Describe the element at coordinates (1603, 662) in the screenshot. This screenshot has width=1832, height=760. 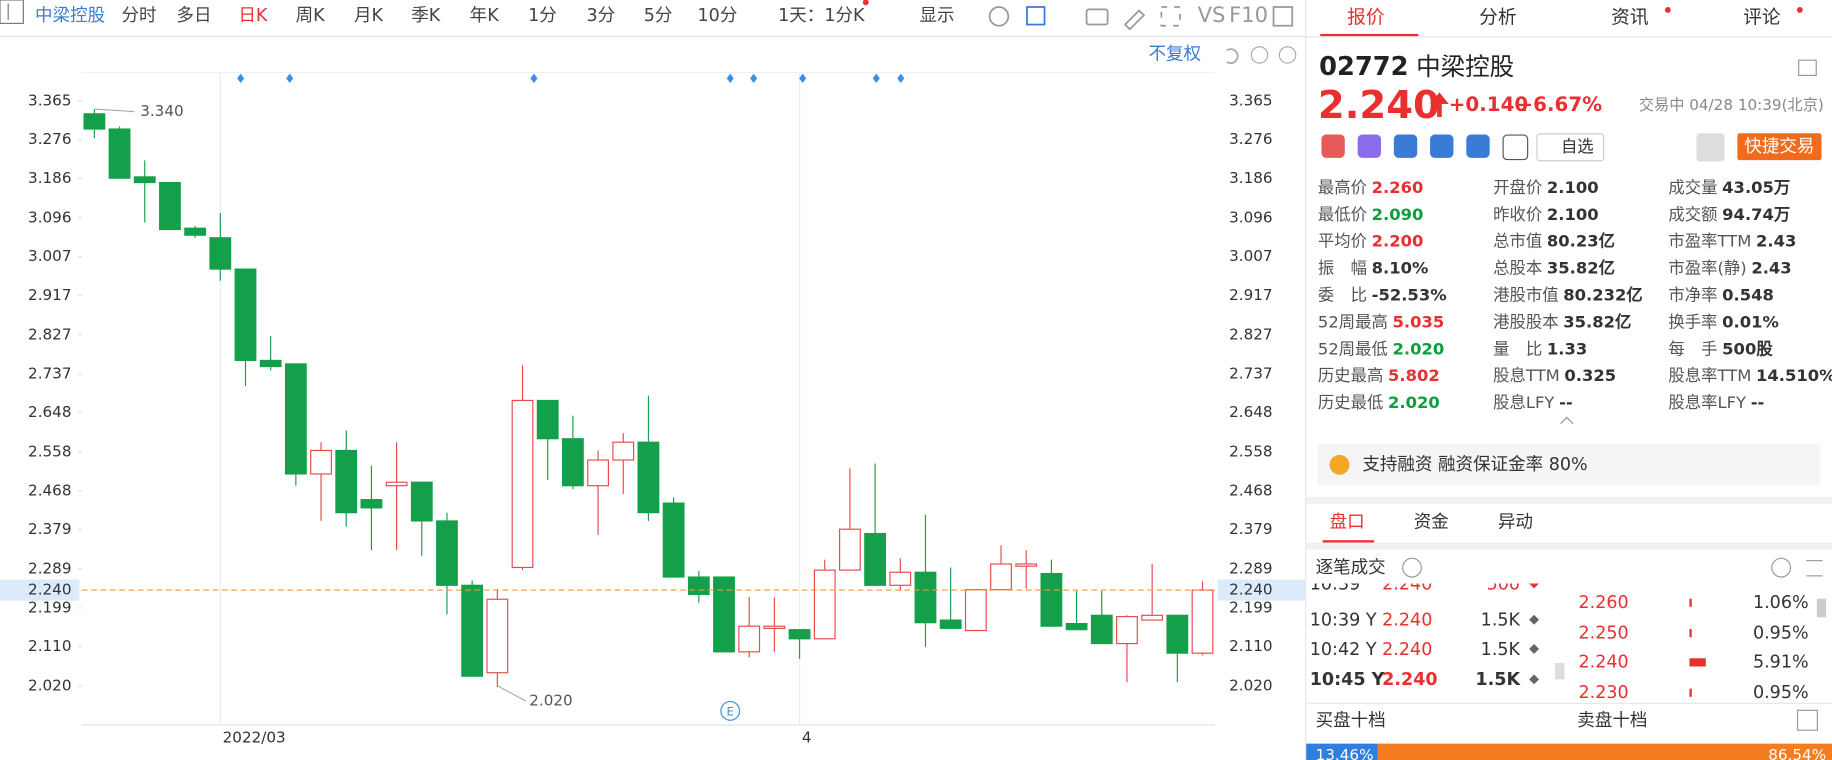
I see `level-price: 2.240` at that location.